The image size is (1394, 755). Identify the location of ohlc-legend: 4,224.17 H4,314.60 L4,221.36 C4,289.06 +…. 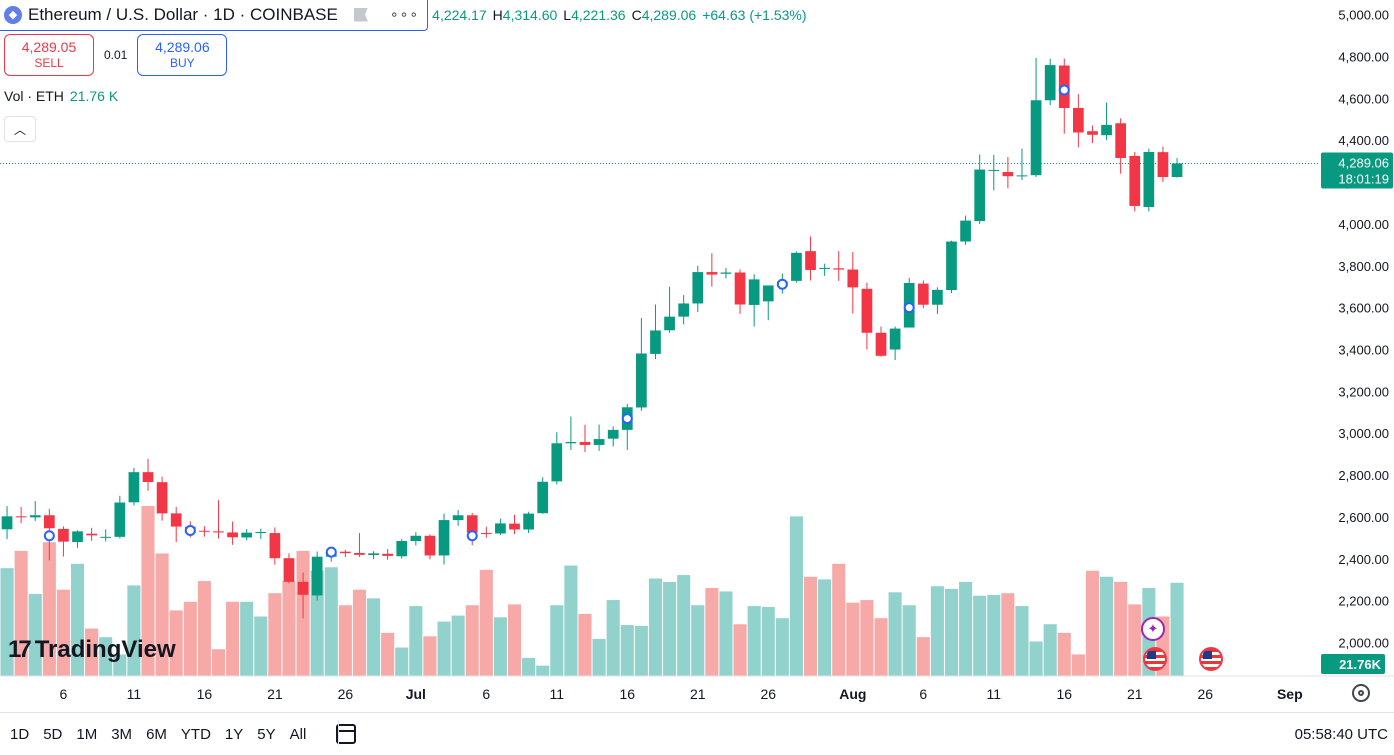
(619, 15).